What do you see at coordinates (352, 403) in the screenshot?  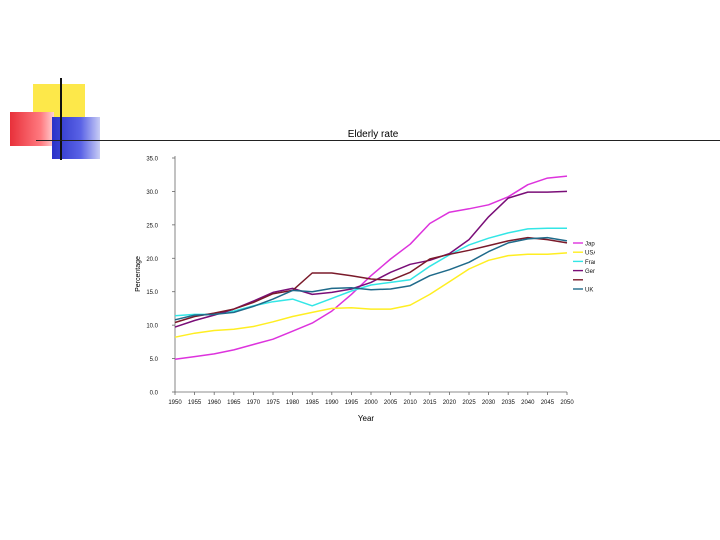 I see `x-tick-label: 1995` at bounding box center [352, 403].